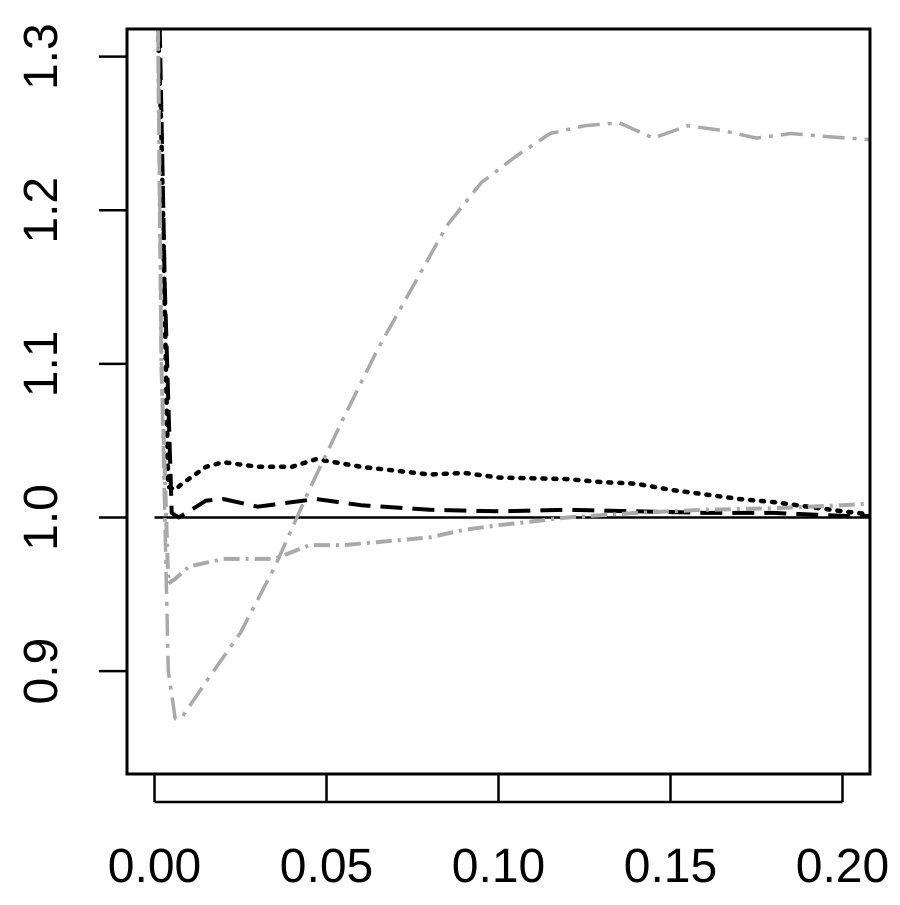  I want to click on y-tick-label: 0.9, so click(41, 671).